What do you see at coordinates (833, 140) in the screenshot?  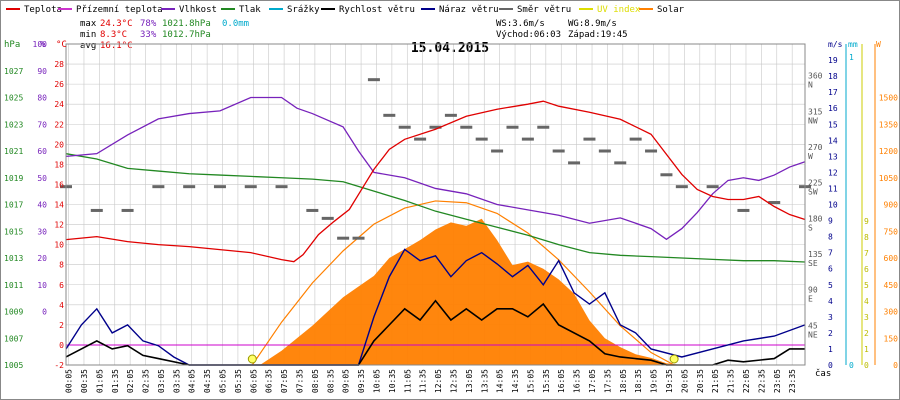 I see `wind-tick-label: 14` at bounding box center [833, 140].